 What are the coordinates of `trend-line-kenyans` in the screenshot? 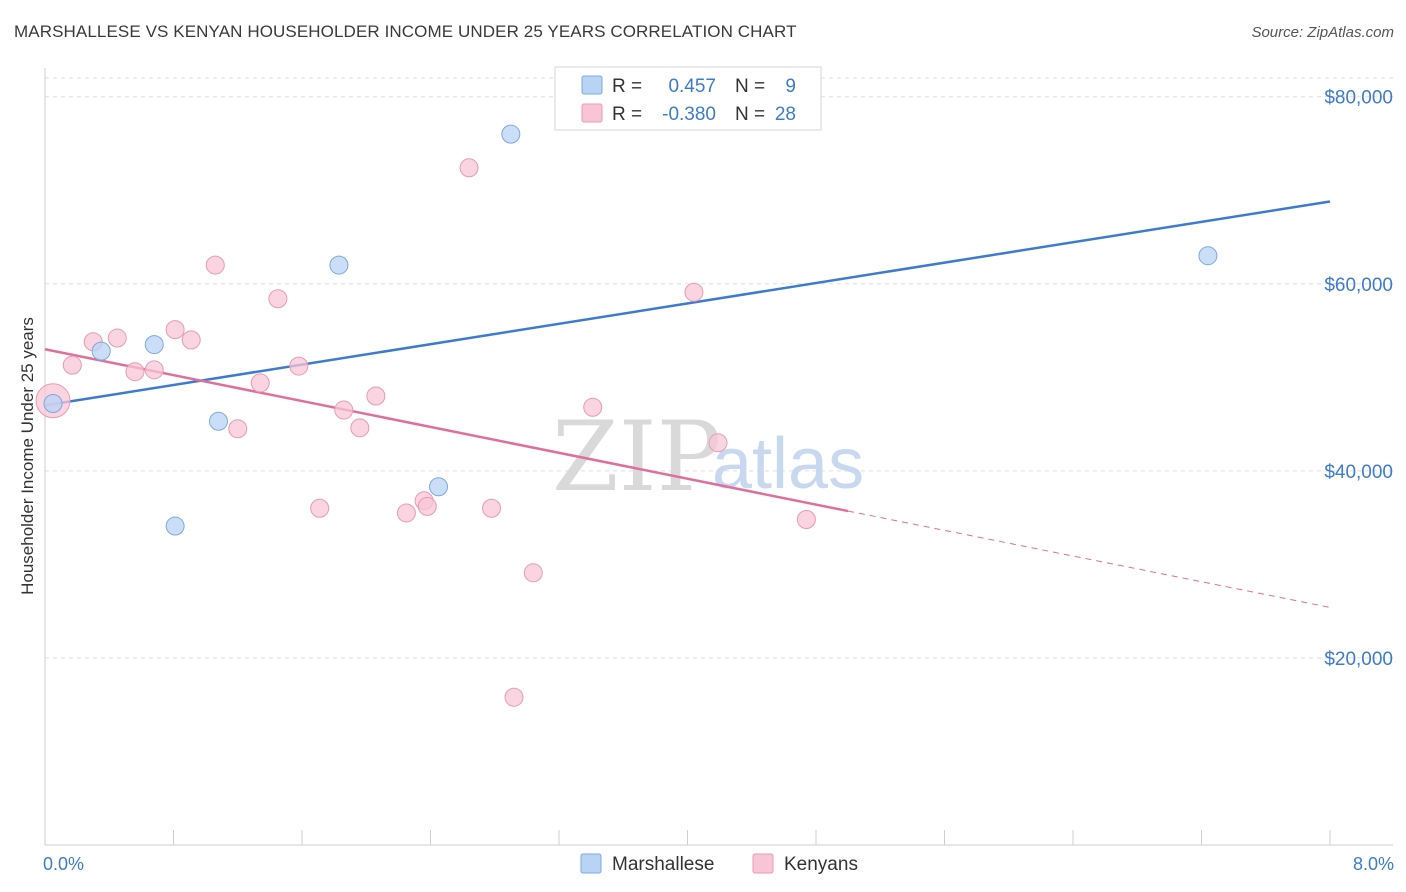 It's located at (446, 430).